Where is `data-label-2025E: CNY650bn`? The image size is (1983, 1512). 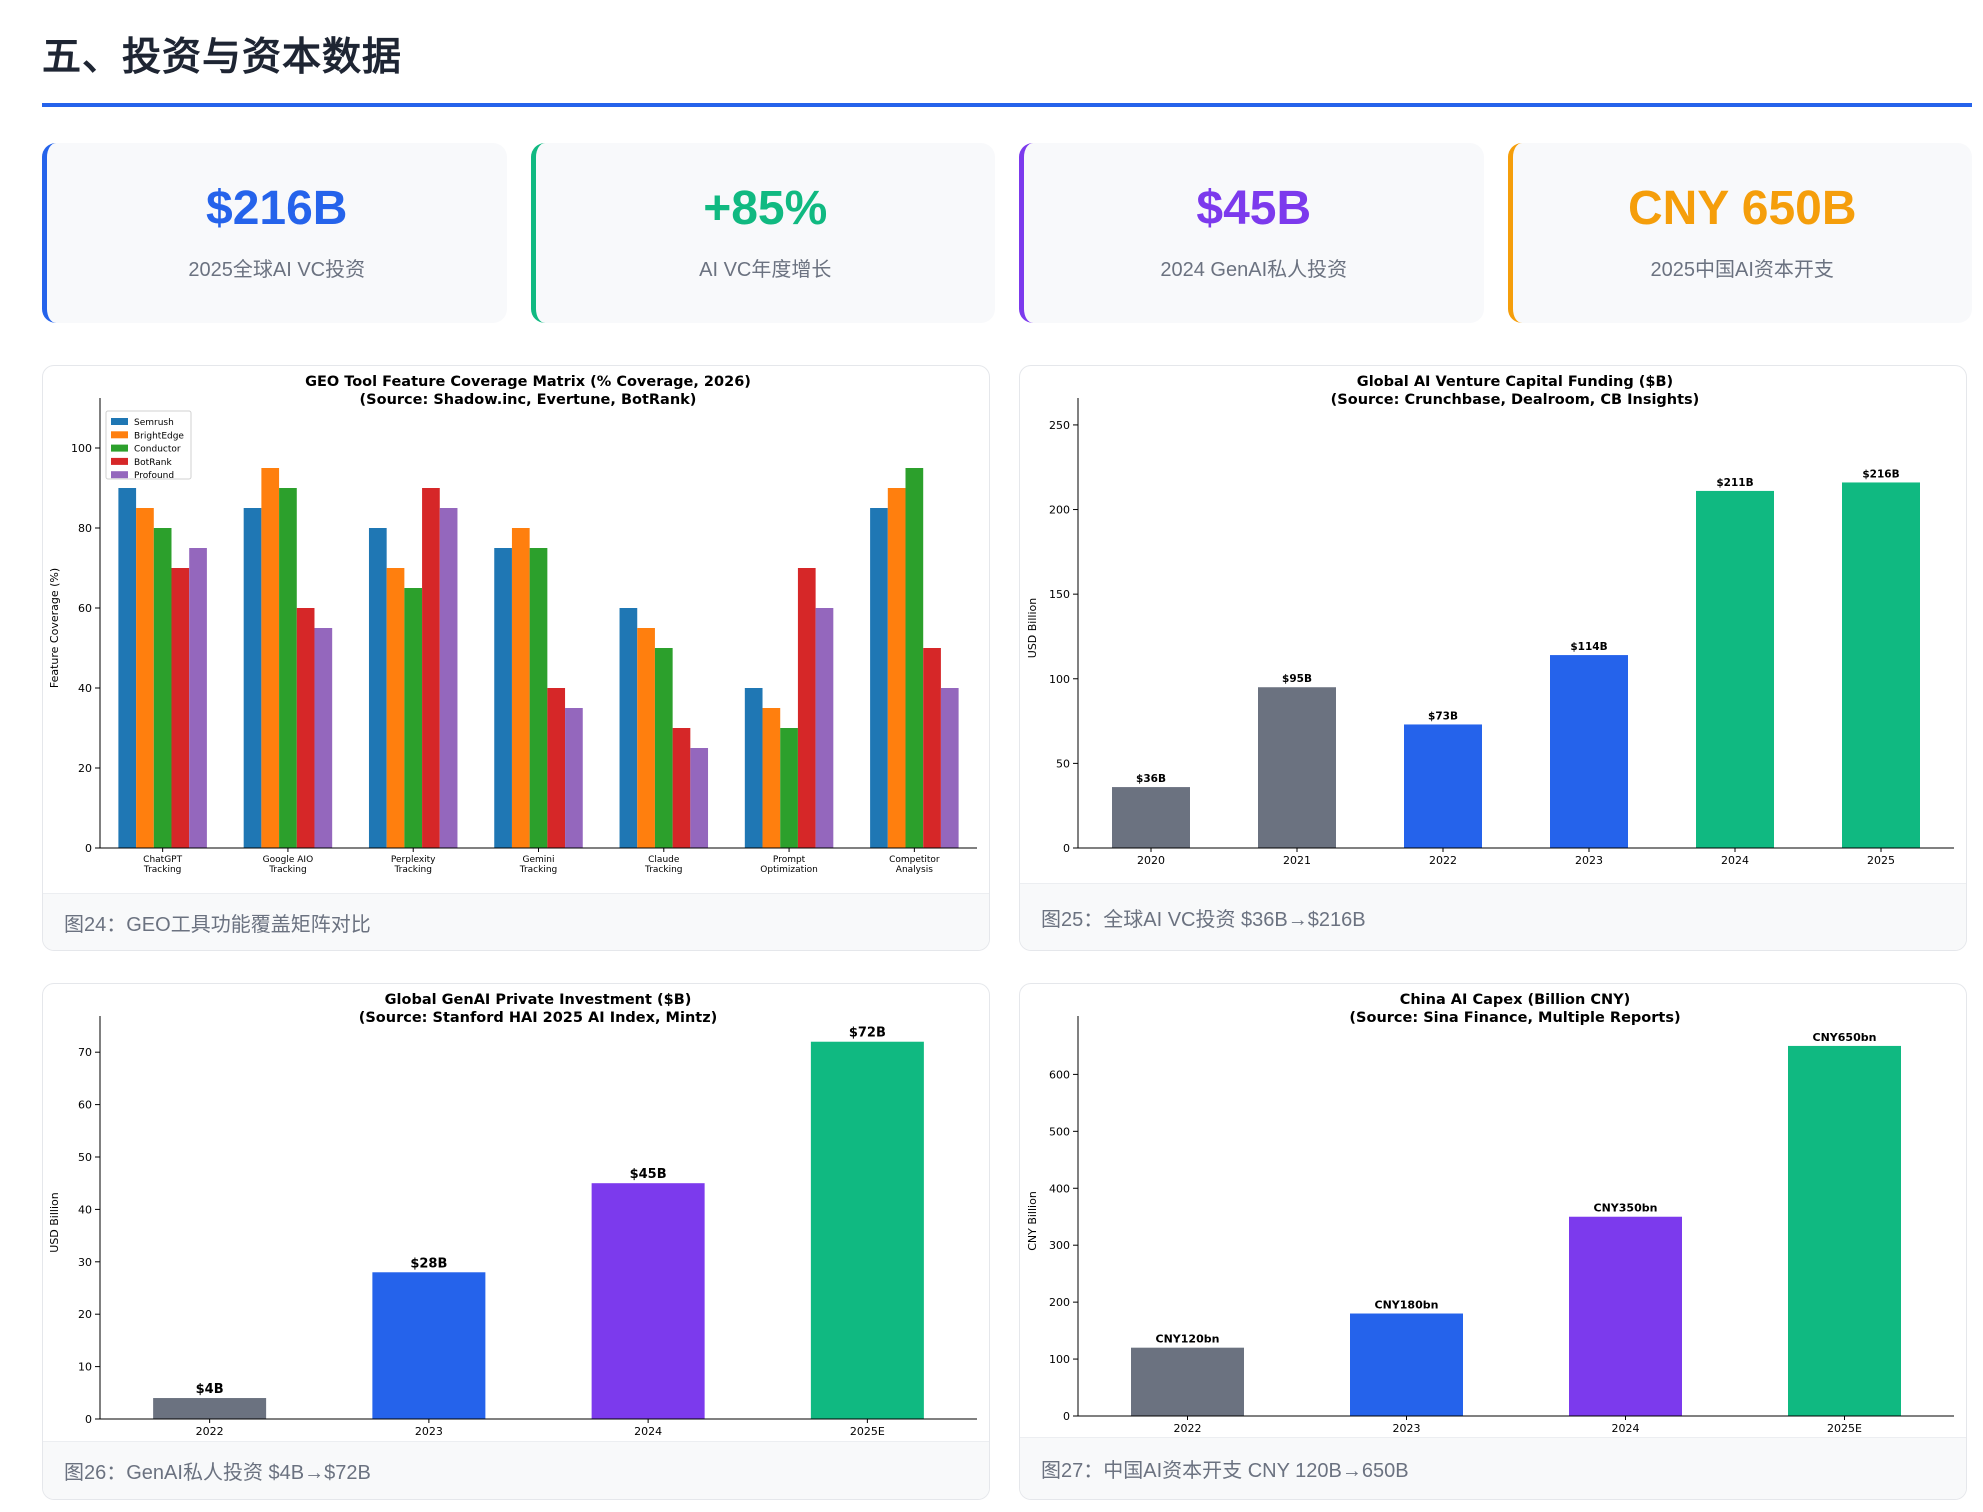 data-label-2025E: CNY650bn is located at coordinates (1845, 1037).